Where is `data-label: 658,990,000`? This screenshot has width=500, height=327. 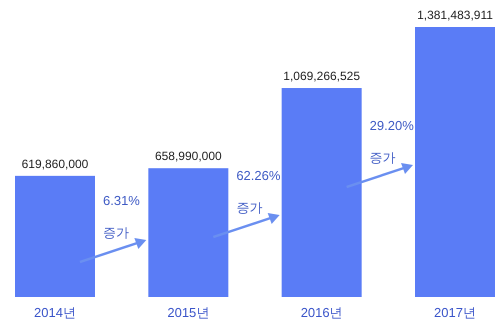
data-label: 658,990,000 is located at coordinates (188, 156).